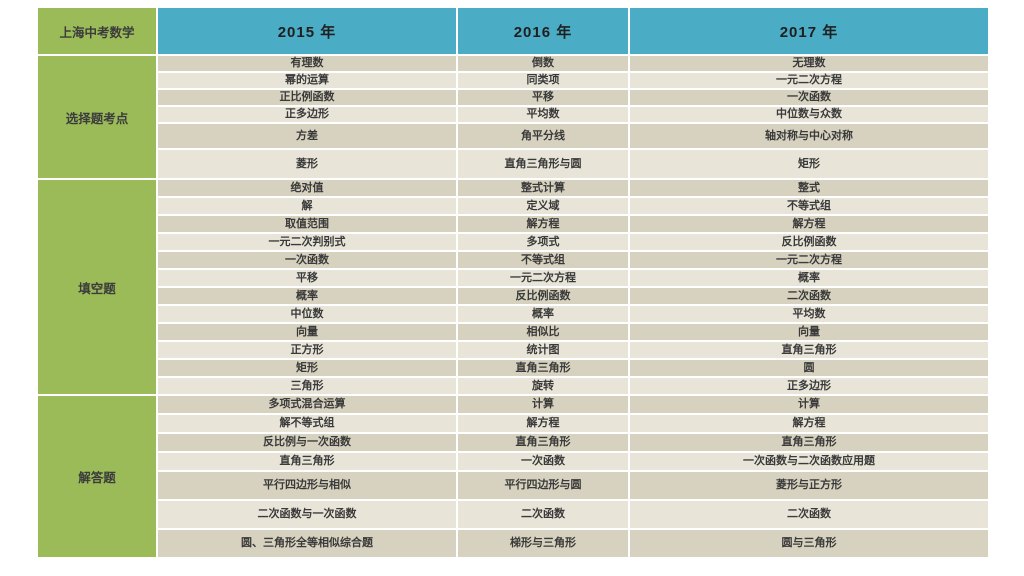 The image size is (1024, 576). Describe the element at coordinates (307, 31) in the screenshot. I see `year-header-2015: 2015 年` at that location.